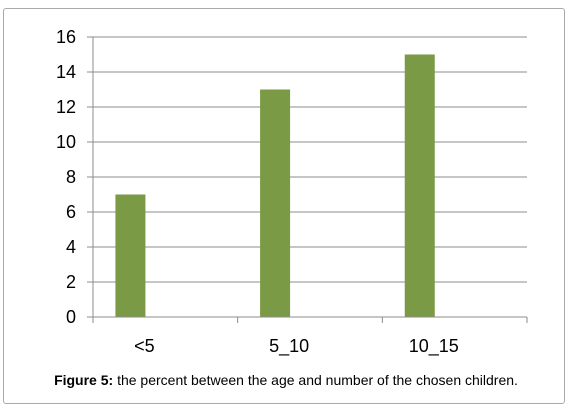 The height and width of the screenshot is (410, 572). Describe the element at coordinates (66, 37) in the screenshot. I see `y-tick-label: 16` at that location.